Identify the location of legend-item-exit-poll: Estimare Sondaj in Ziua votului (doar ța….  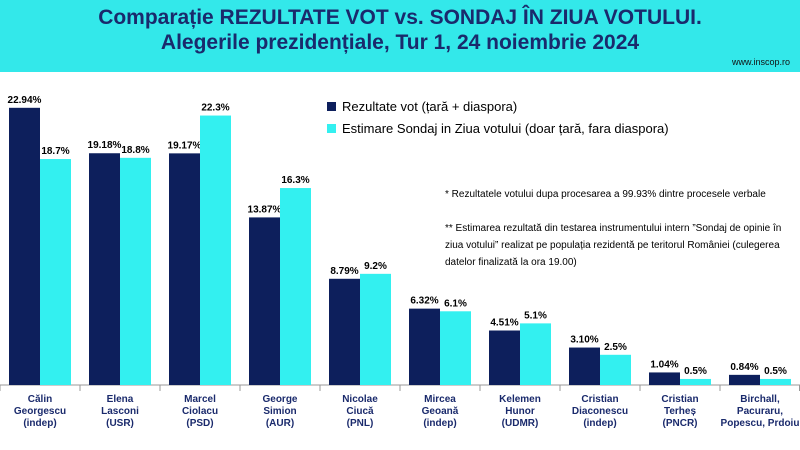
(498, 128).